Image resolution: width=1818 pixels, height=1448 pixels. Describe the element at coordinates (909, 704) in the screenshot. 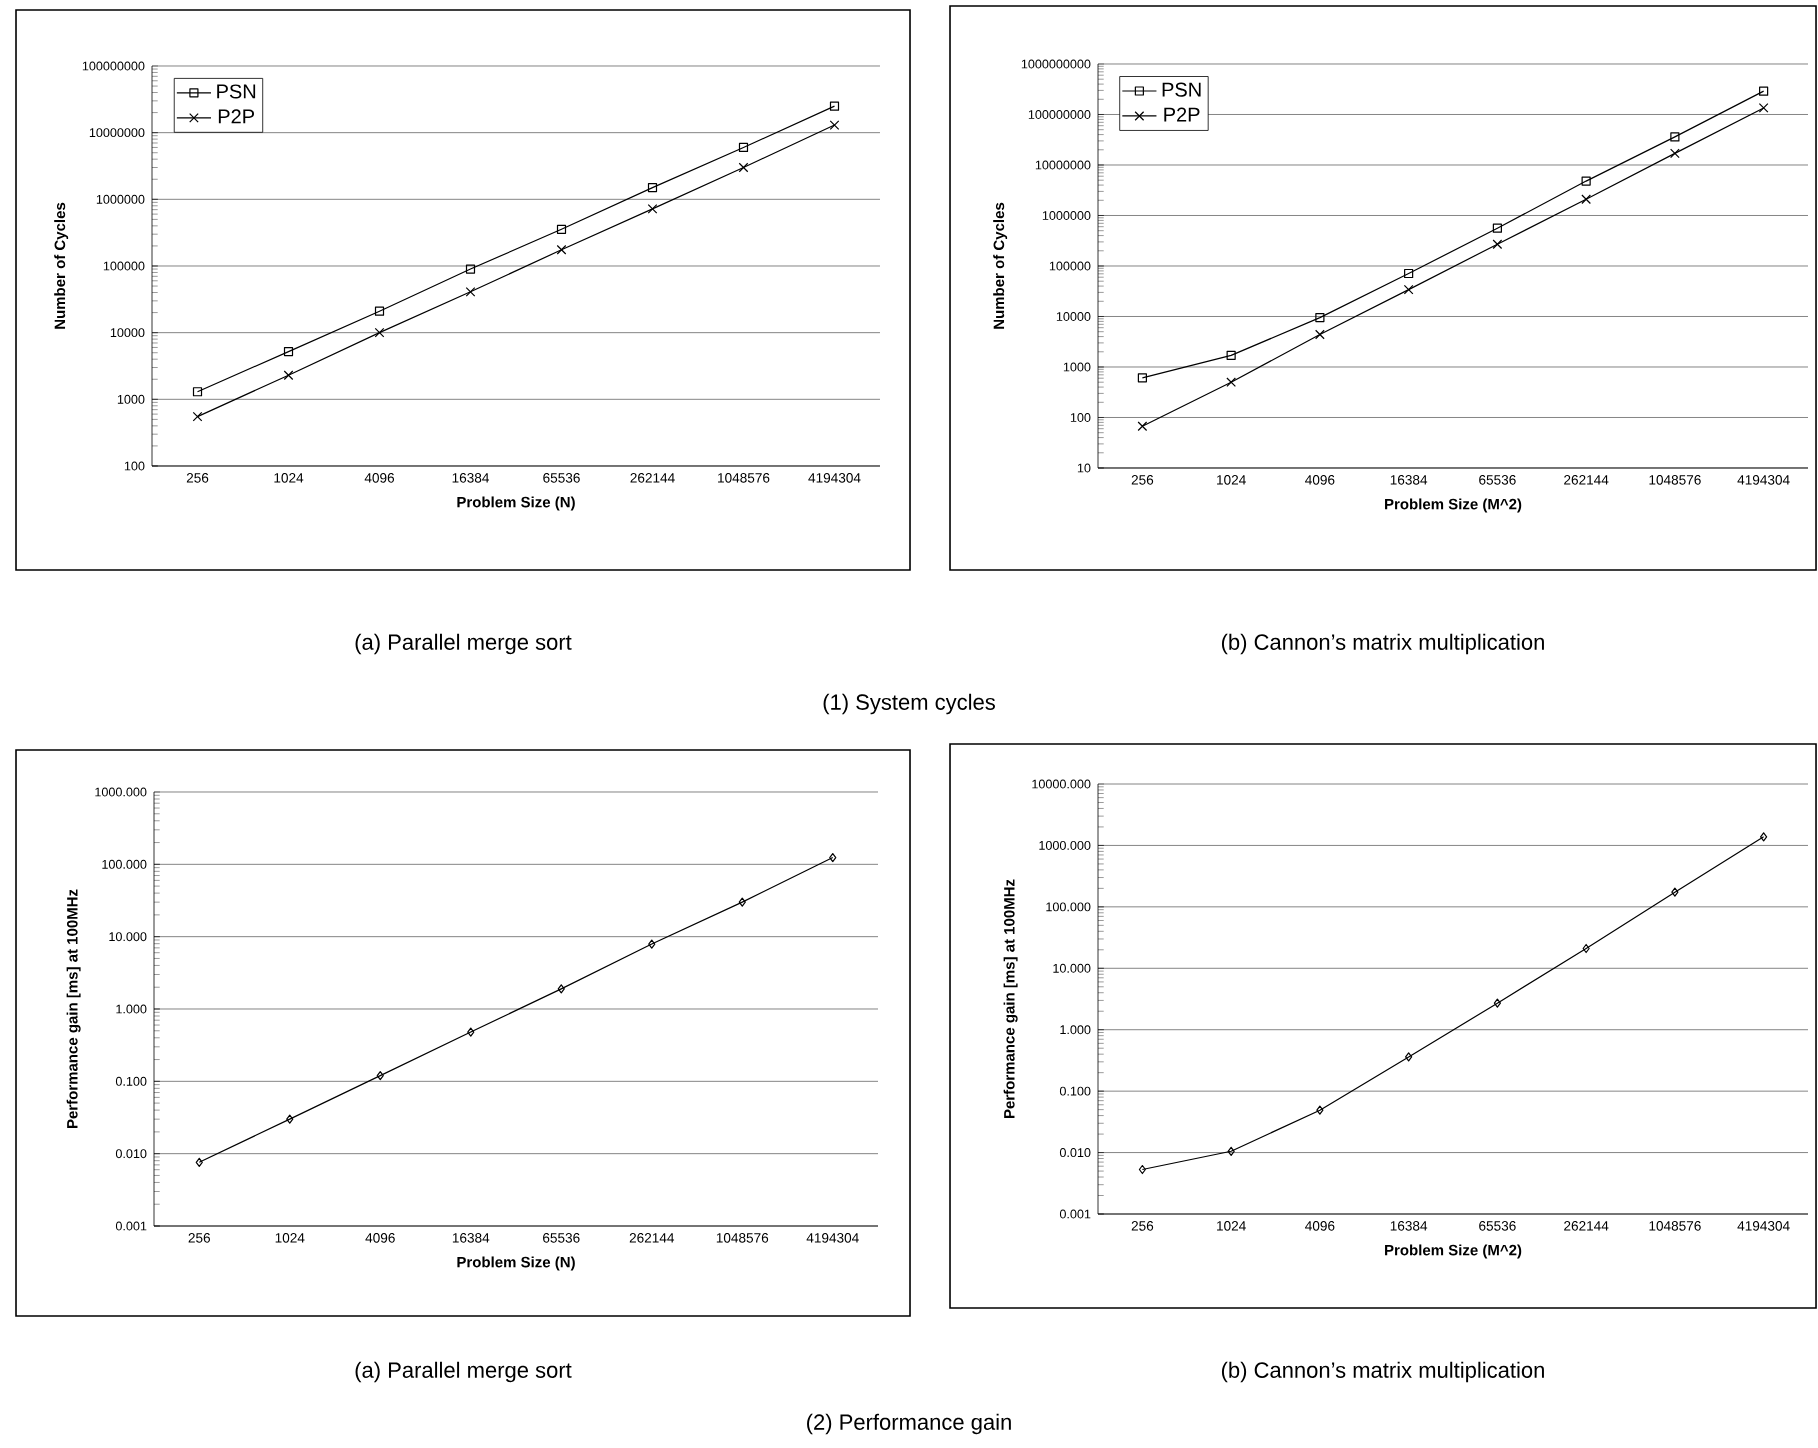

I see `text: (1) System cycles` at that location.